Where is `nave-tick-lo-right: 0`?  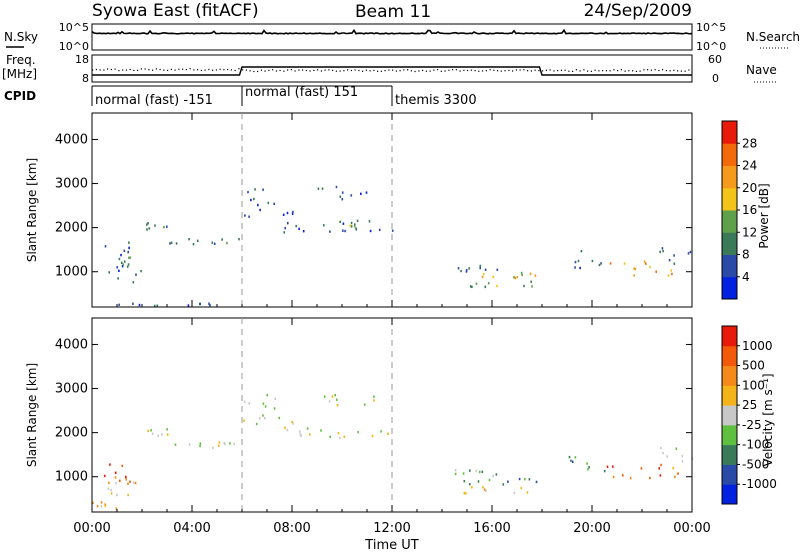
nave-tick-lo-right: 0 is located at coordinates (715, 78).